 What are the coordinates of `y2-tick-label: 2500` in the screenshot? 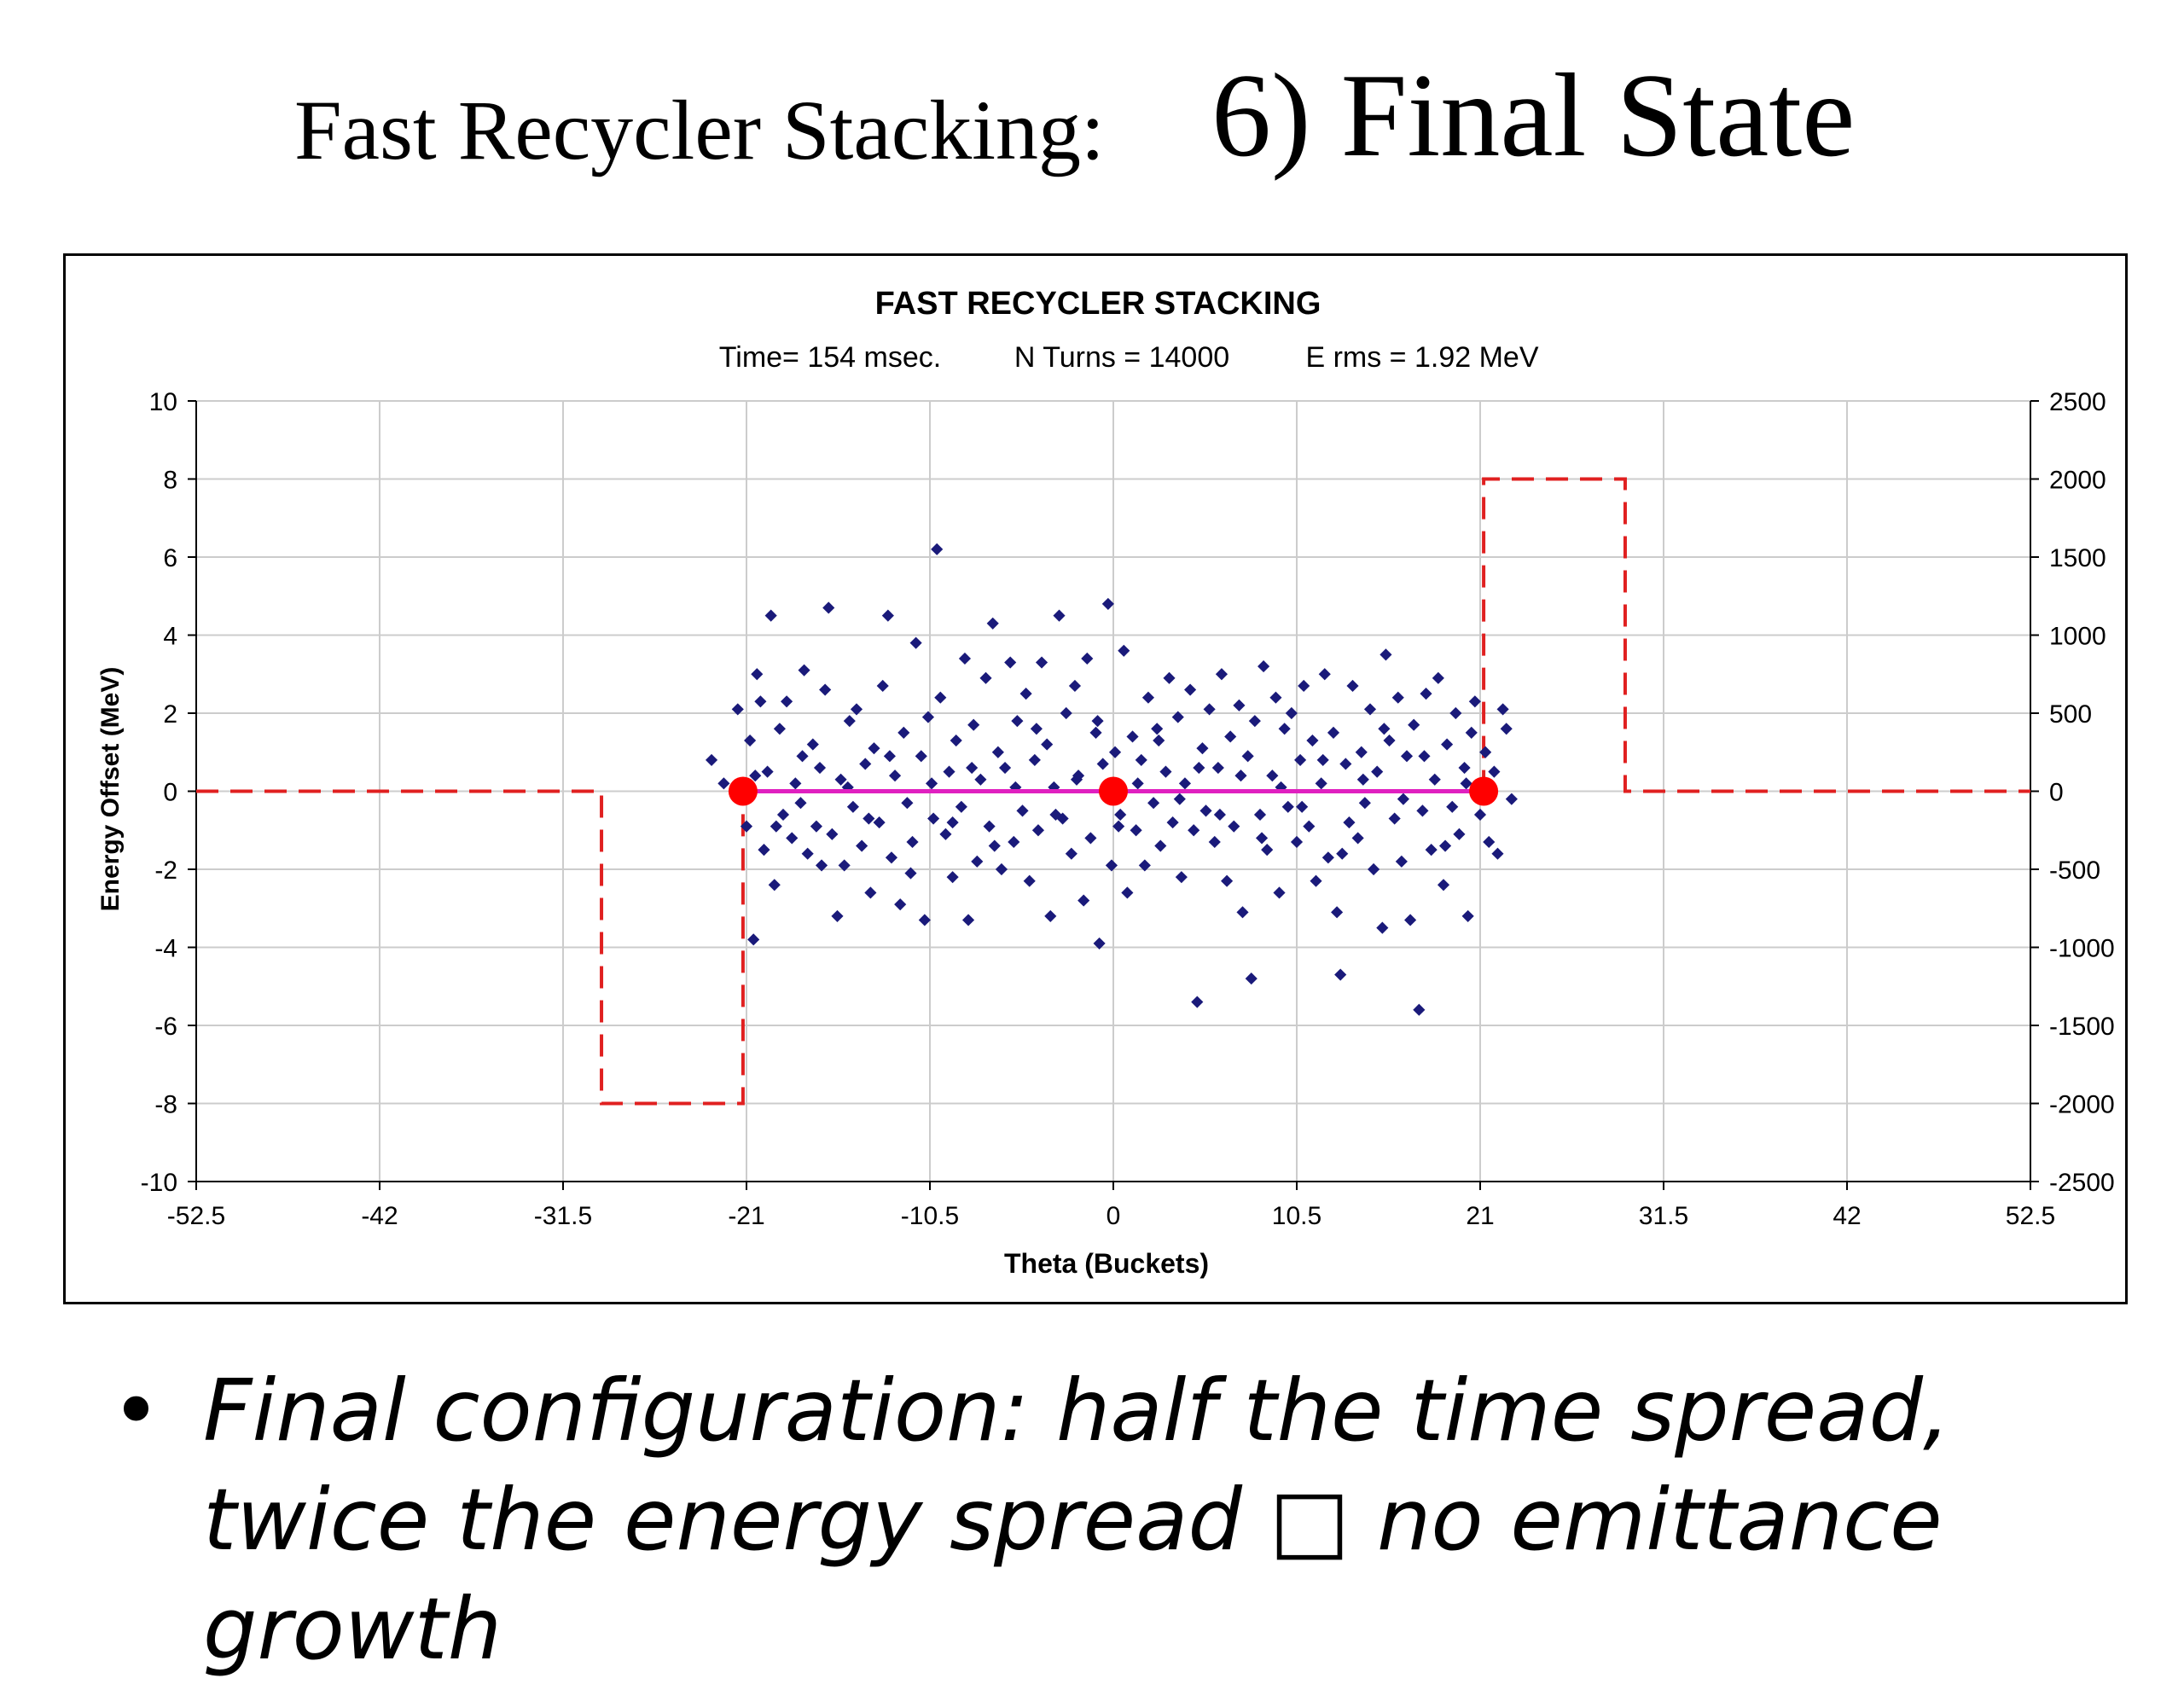 It's located at (2078, 402).